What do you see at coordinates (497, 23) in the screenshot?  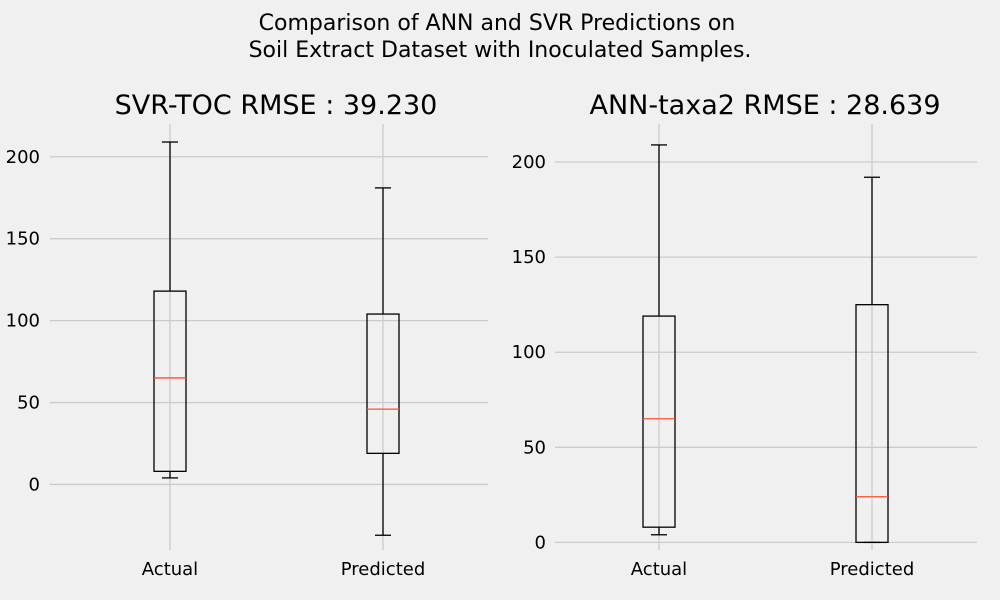 I see `figure-title-line-1: Comparison of ANN and SVR Predictions on` at bounding box center [497, 23].